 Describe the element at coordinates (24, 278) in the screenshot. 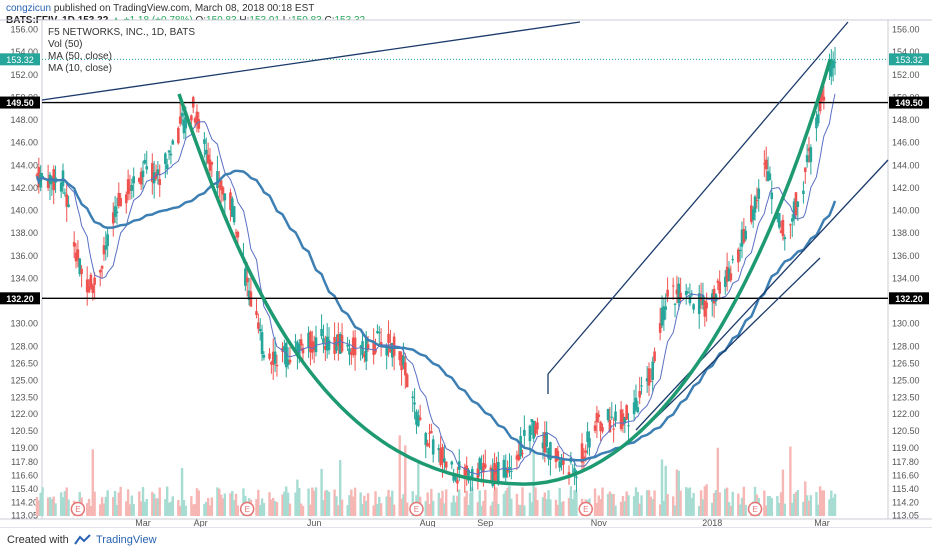

I see `y-tick-left: 134.00` at that location.